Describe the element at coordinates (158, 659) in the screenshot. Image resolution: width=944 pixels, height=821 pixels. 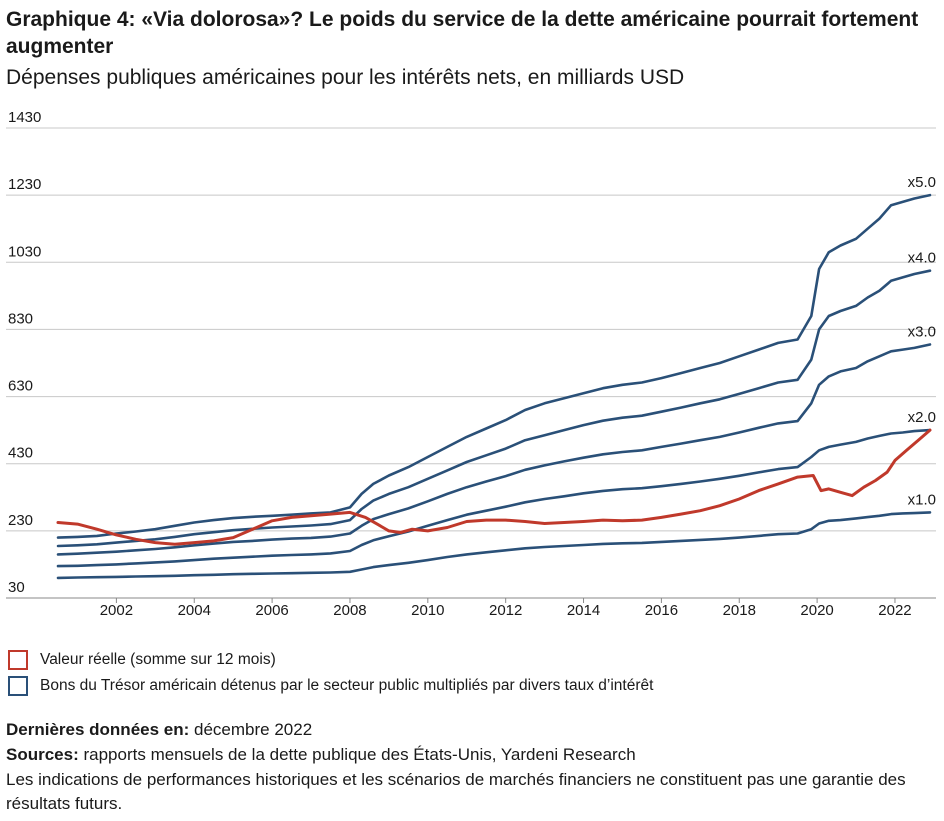
I see `legend-label-actual: Valeur réelle (somme sur 12 mois)` at that location.